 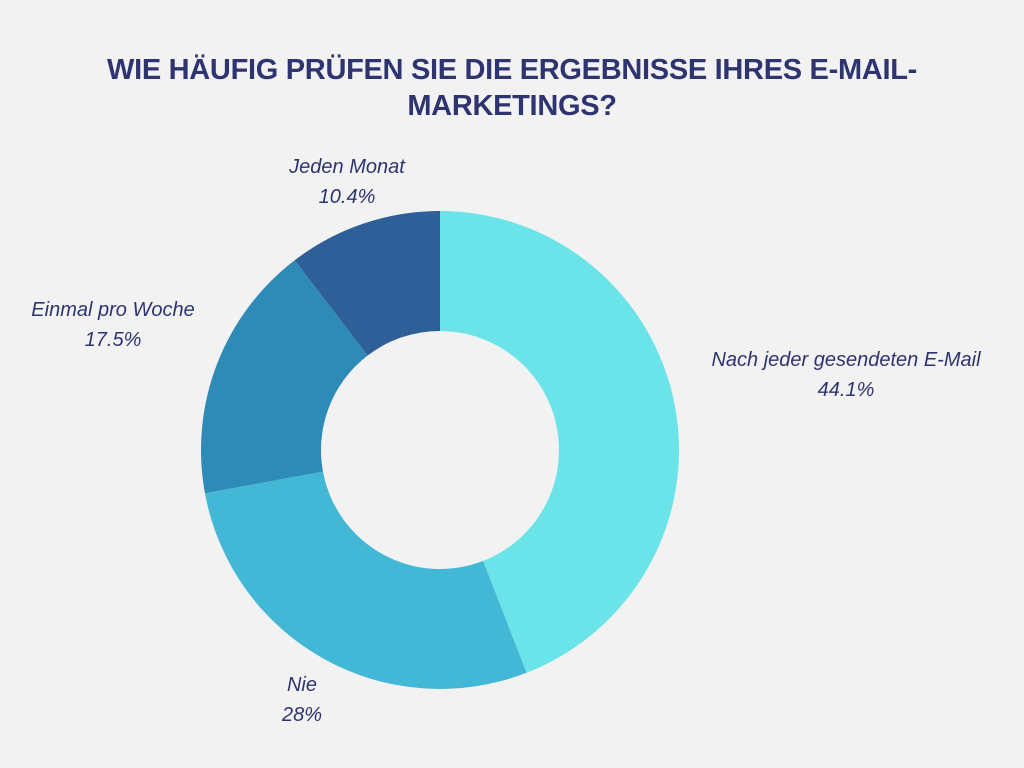 What do you see at coordinates (284, 377) in the screenshot?
I see `slice-einmal-pro-woche` at bounding box center [284, 377].